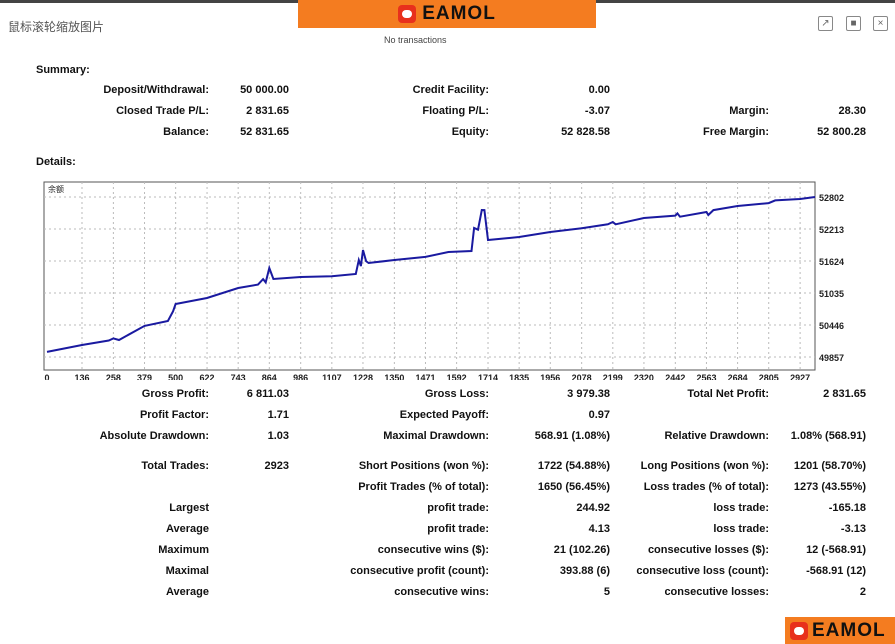 This screenshot has width=895, height=644. What do you see at coordinates (704, 466) in the screenshot?
I see `stat-label: Long Positions (won %):` at bounding box center [704, 466].